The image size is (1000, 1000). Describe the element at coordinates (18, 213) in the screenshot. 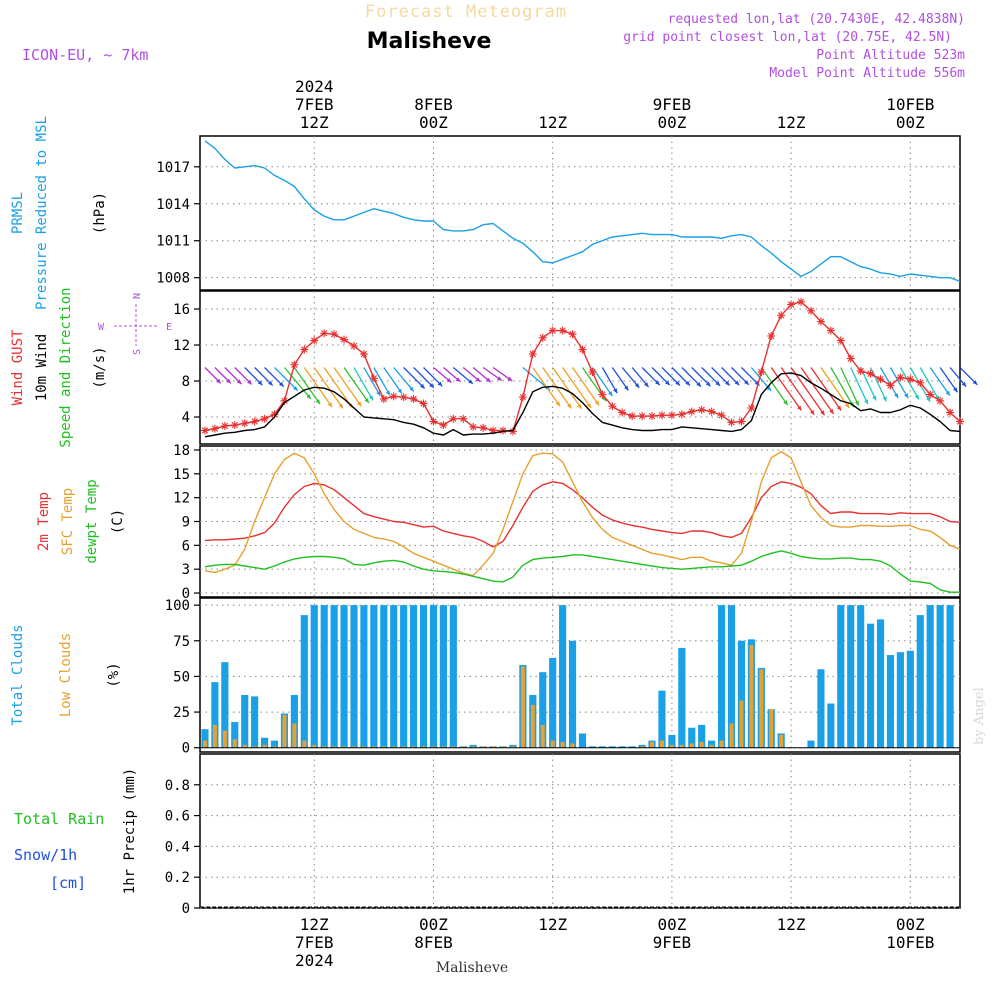

I see `y-axis-label: PRMSL` at that location.